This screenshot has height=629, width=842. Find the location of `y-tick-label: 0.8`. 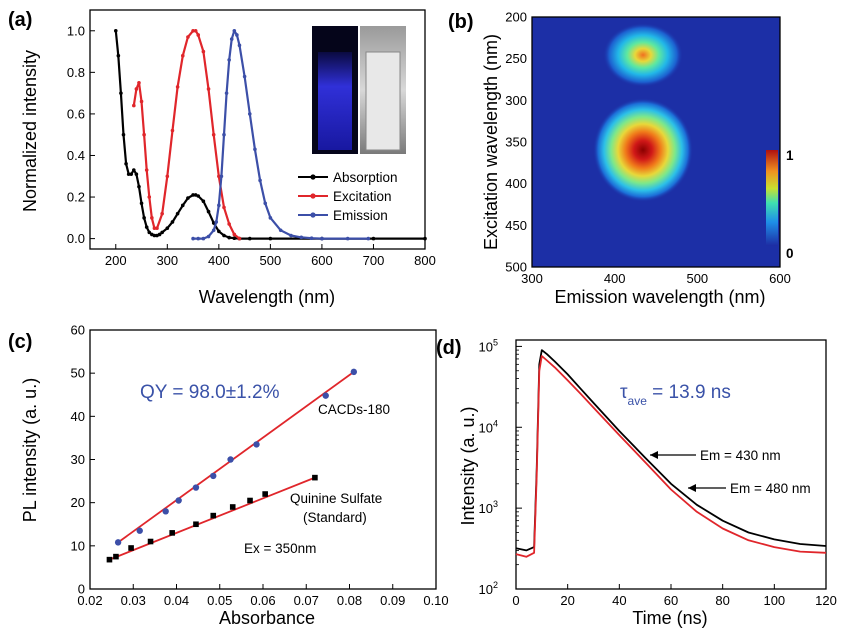

y-tick-label: 0.8 is located at coordinates (76, 72).